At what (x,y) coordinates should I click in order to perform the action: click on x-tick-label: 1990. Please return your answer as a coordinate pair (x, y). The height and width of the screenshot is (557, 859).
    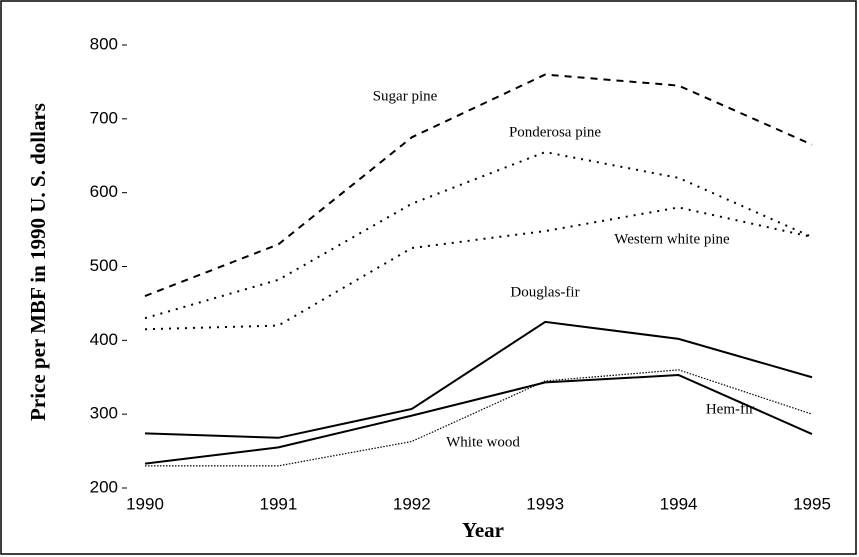
    Looking at the image, I should click on (145, 503).